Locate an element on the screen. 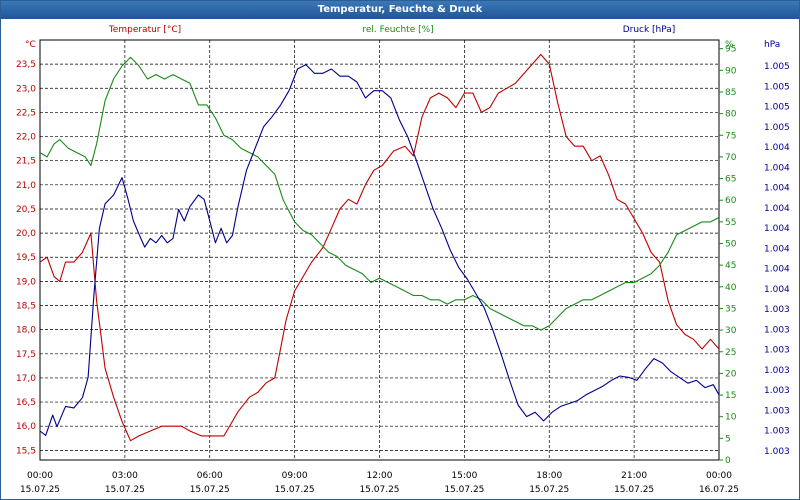 The height and width of the screenshot is (500, 800). x-tick-time-label: 09:00 is located at coordinates (295, 476).